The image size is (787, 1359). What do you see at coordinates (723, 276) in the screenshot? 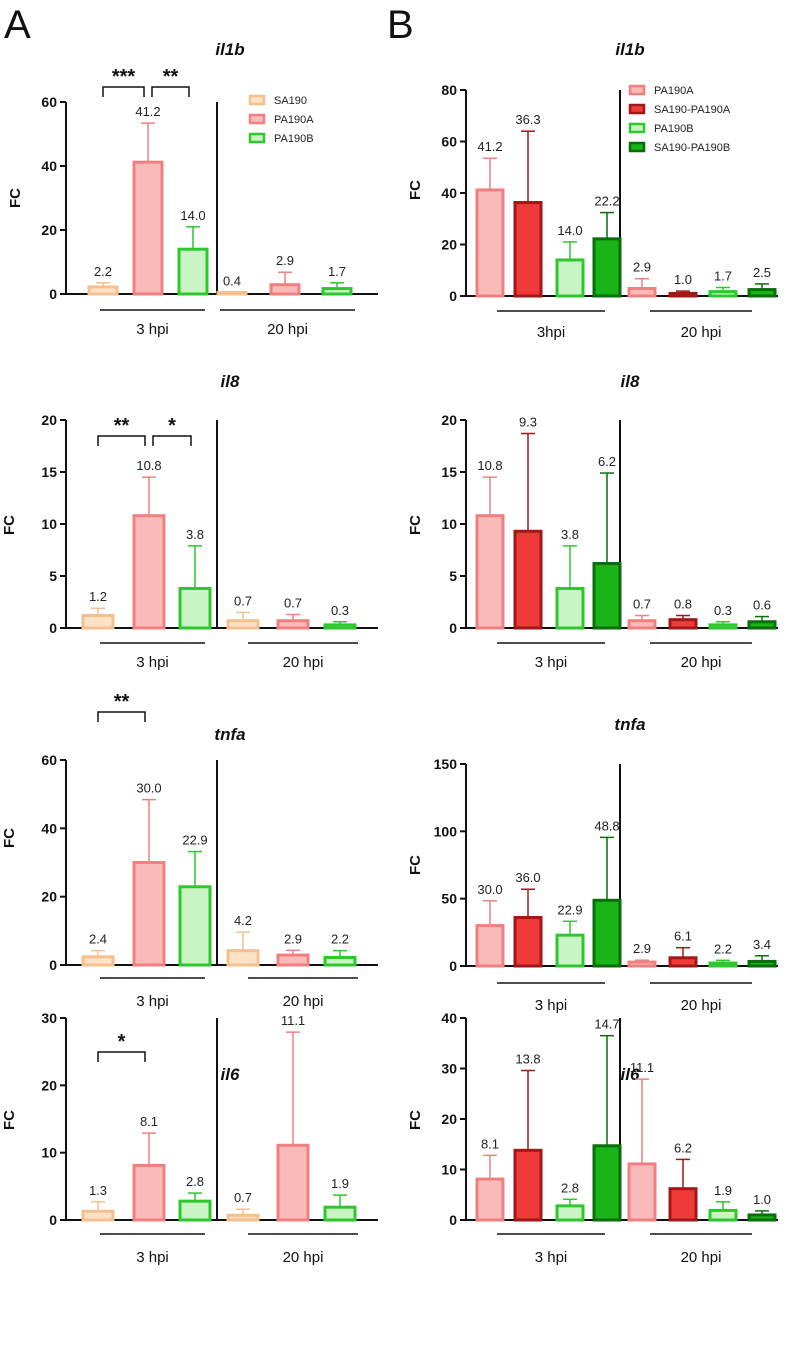
I see `data-label: 1.7` at bounding box center [723, 276].